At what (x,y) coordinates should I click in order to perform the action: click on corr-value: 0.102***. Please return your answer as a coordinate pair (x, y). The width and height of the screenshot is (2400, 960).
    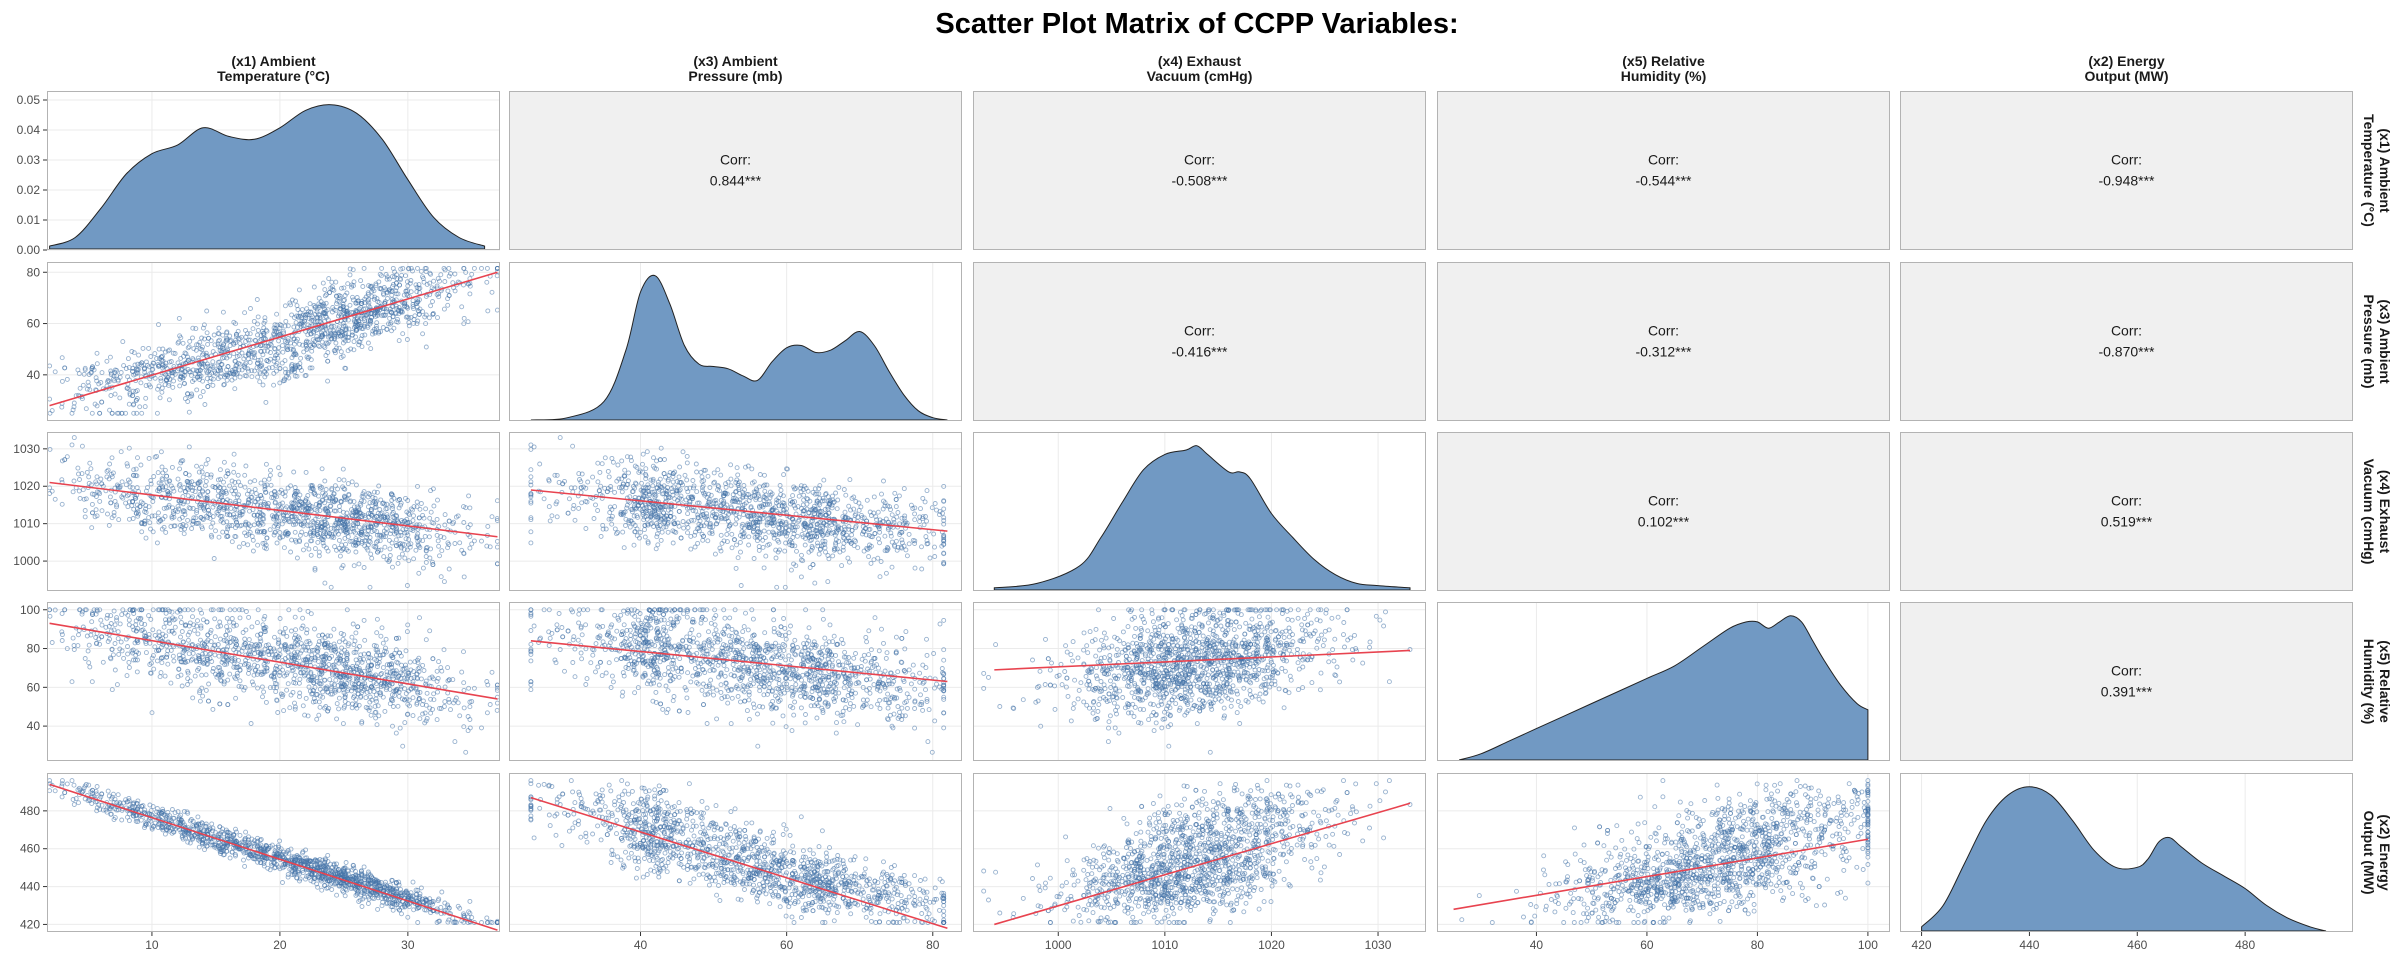
    Looking at the image, I should click on (1664, 522).